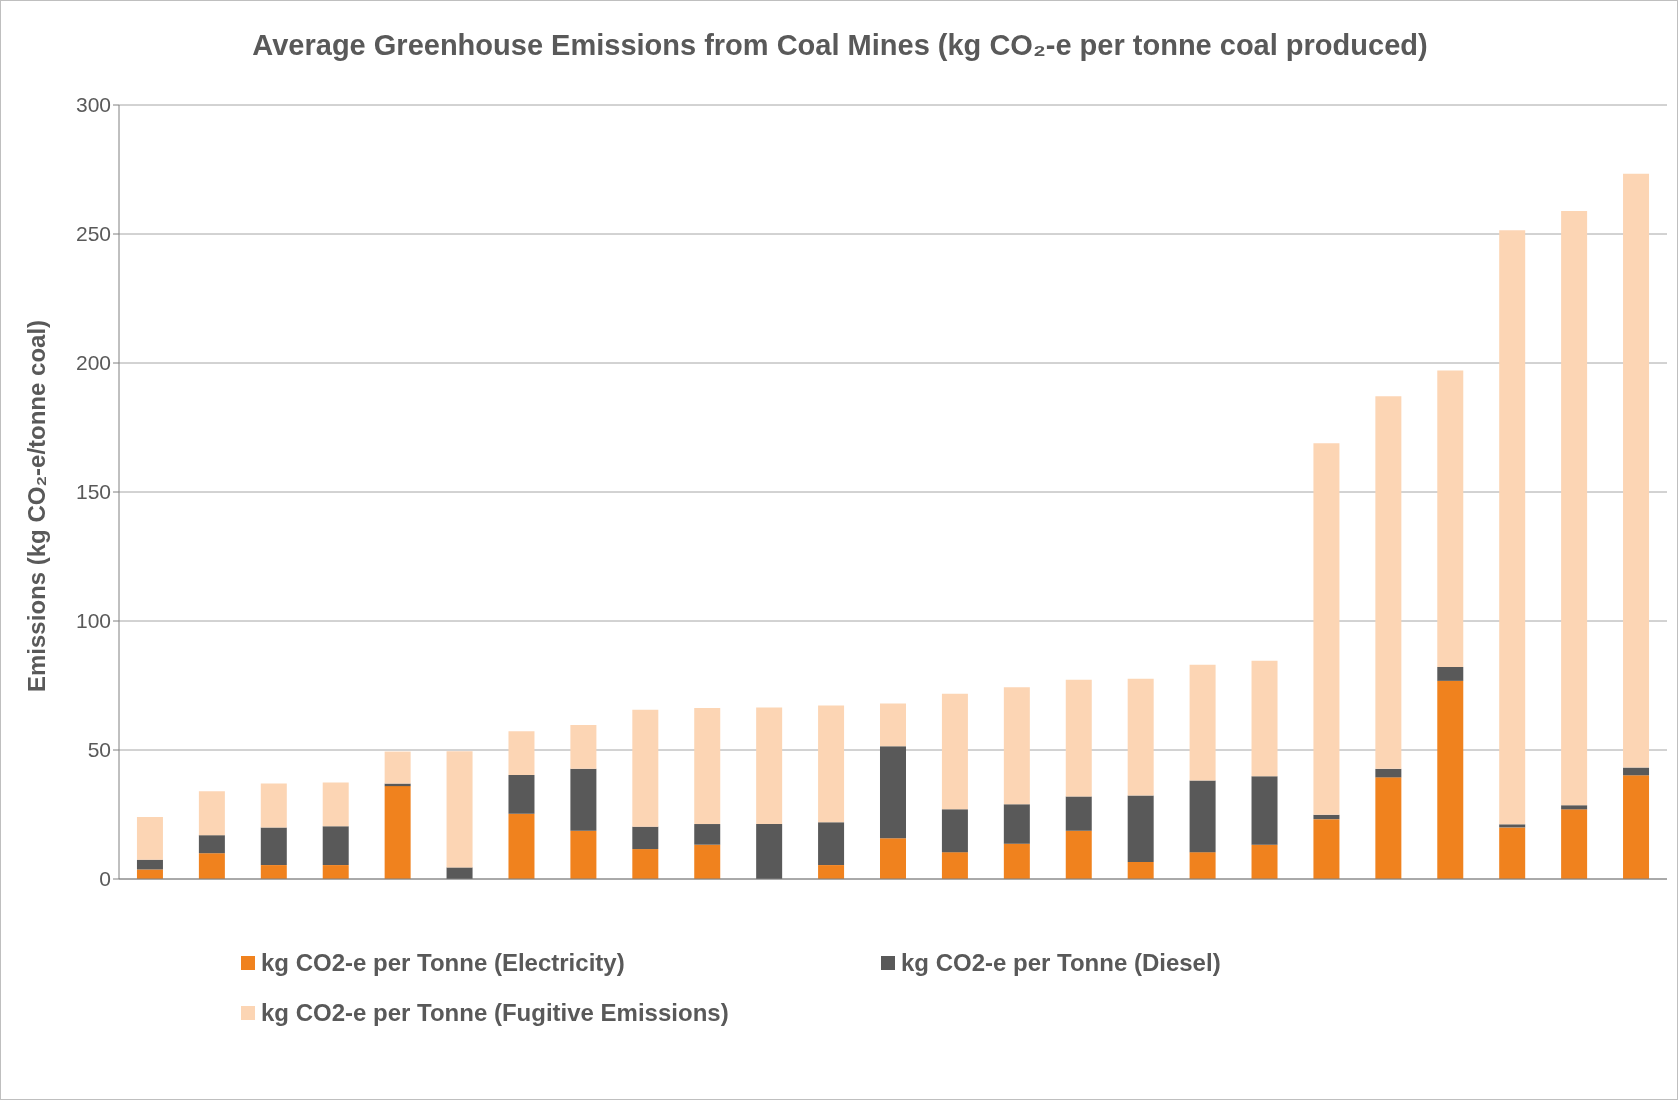 This screenshot has height=1101, width=1678. I want to click on y-tick-label: 200, so click(93, 363).